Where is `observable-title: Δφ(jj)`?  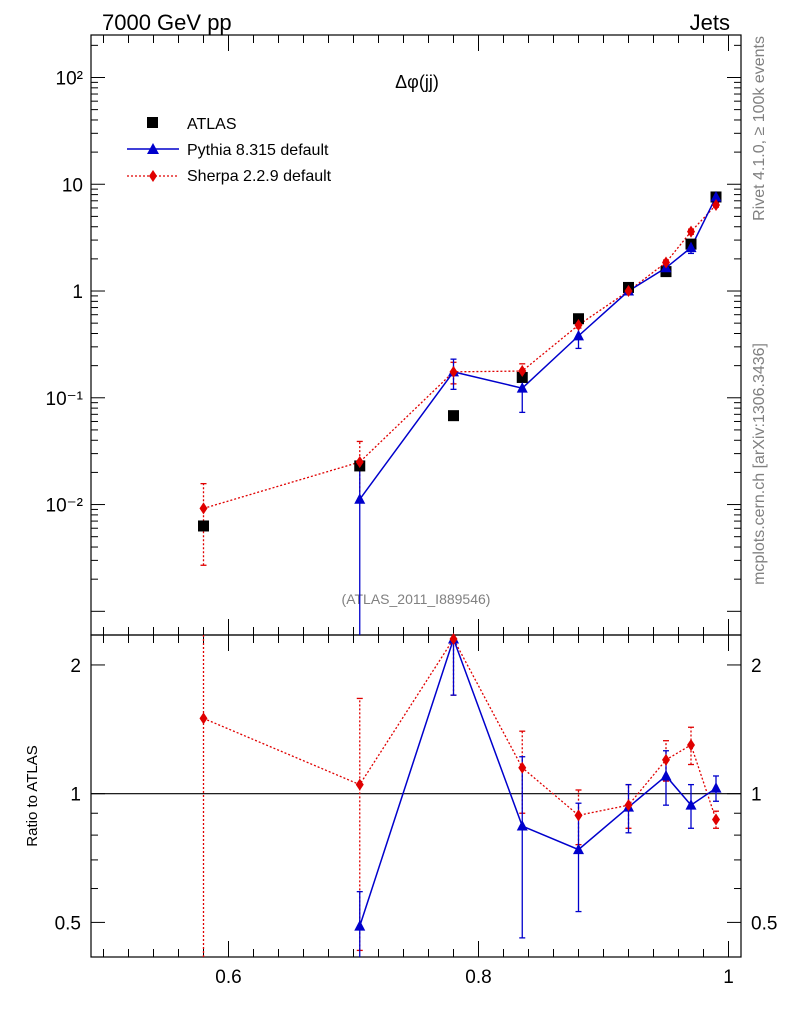
observable-title: Δφ(jj) is located at coordinates (417, 82).